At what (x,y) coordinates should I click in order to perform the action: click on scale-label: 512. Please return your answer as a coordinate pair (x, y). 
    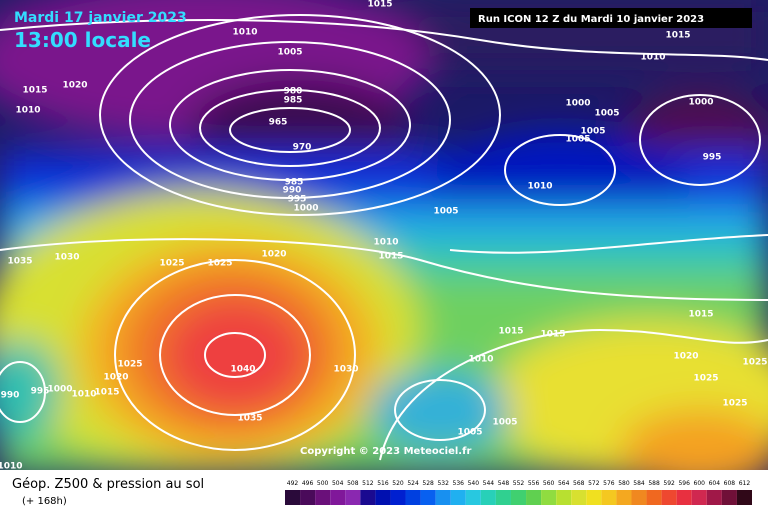
    Looking at the image, I should click on (368, 483).